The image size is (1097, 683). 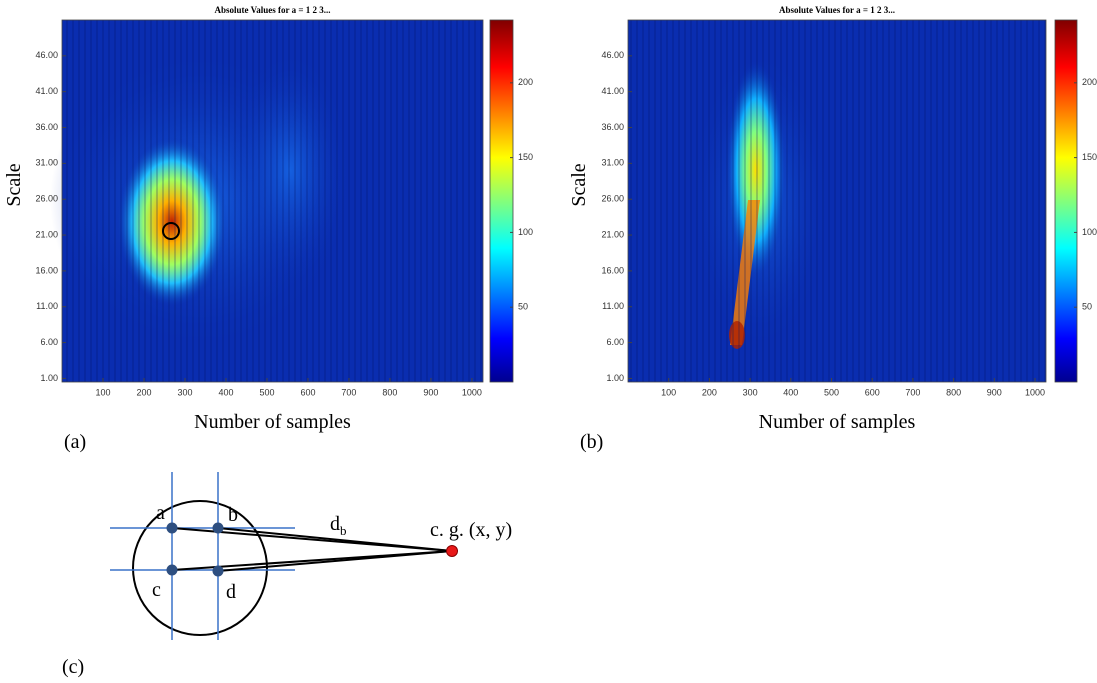 I want to click on diagram: a b c d db c. g. (x, y) (c), so click(x=287, y=575).